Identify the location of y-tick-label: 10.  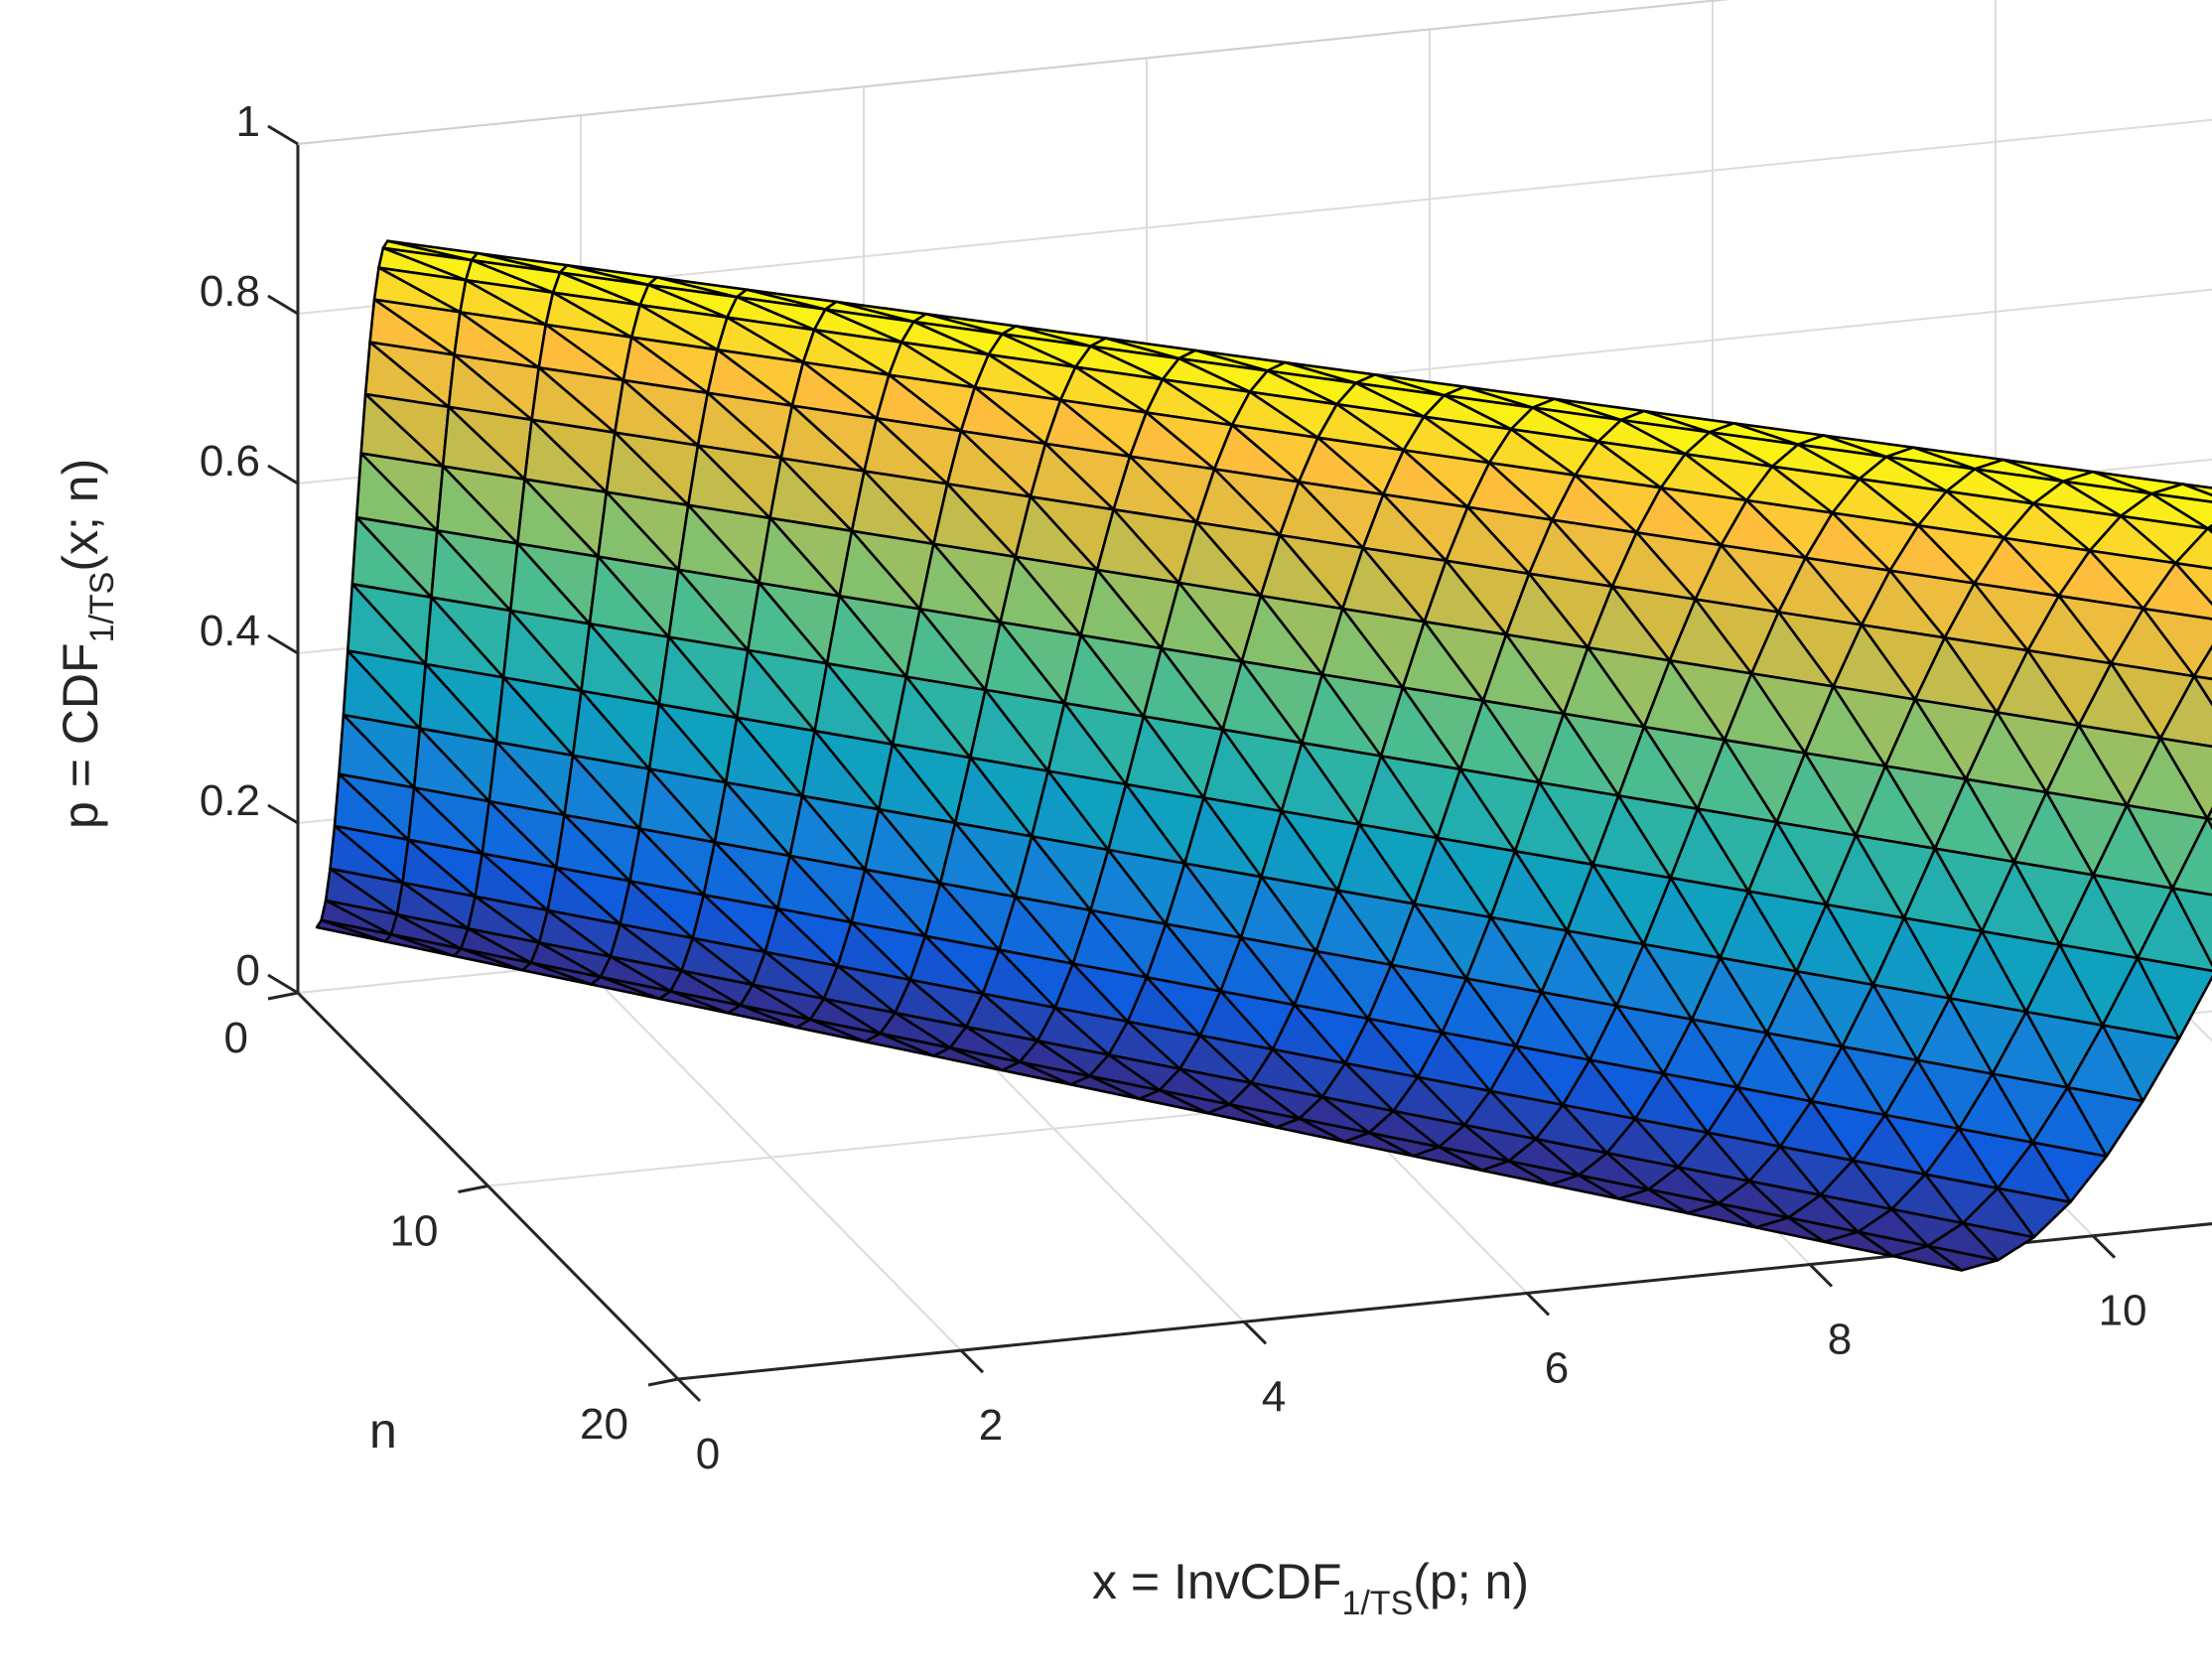
(414, 1231).